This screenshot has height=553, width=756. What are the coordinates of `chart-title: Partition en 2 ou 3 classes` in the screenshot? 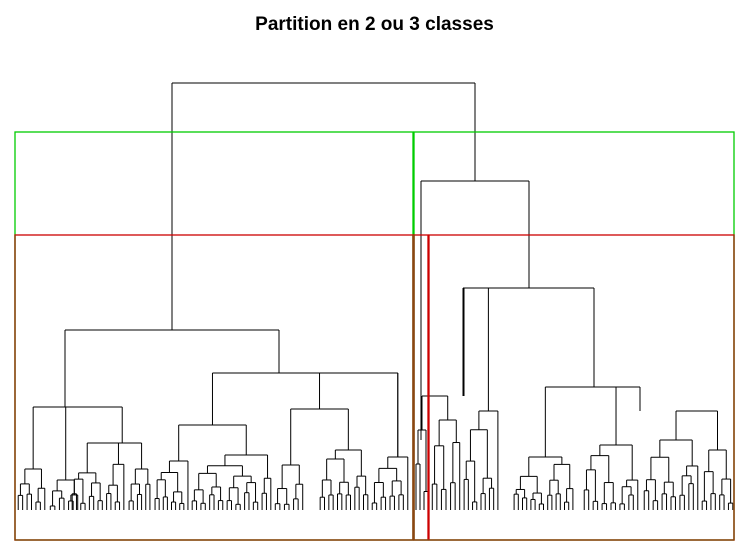 It's located at (374, 24).